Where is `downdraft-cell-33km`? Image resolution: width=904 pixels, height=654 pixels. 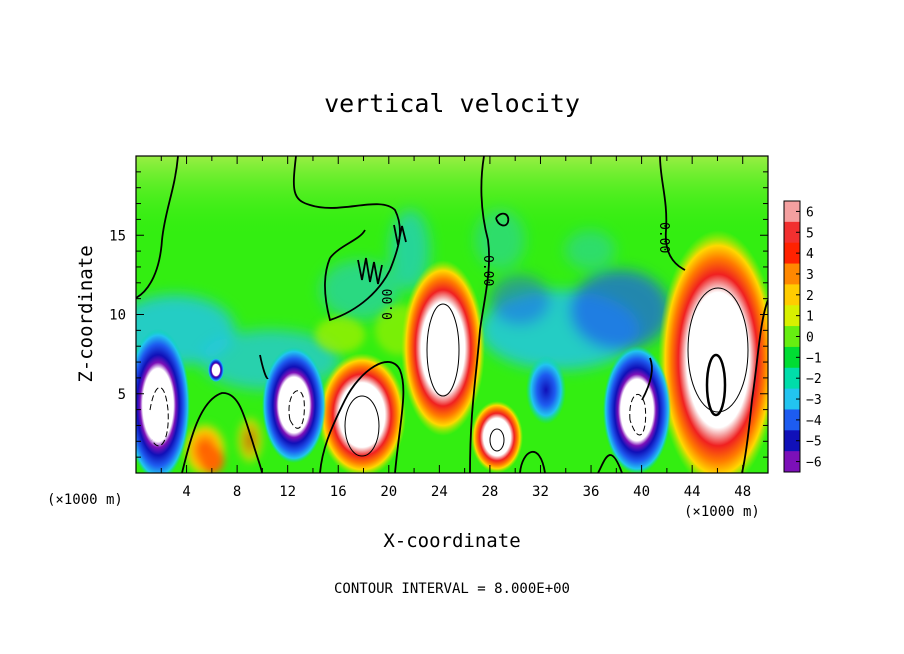 downdraft-cell-33km is located at coordinates (546, 390).